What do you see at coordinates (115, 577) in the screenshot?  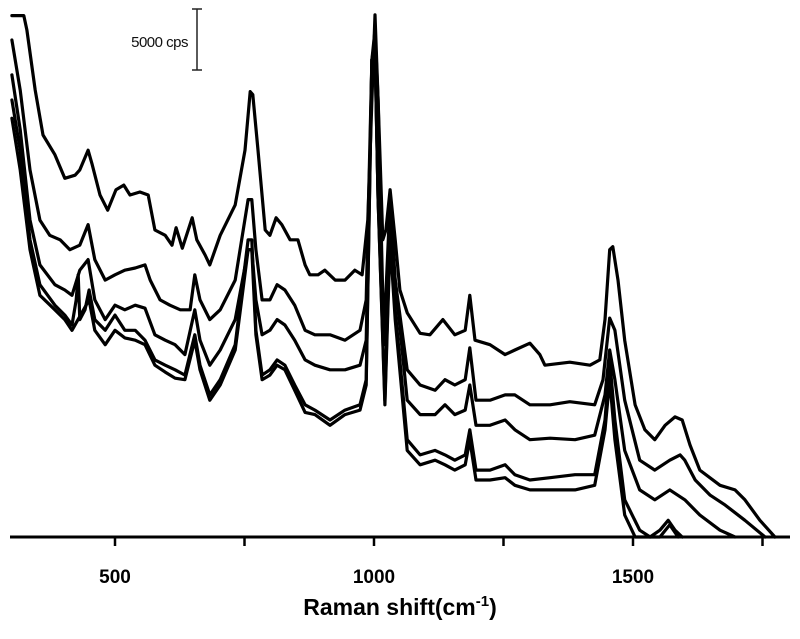 I see `x-tick-label: 500` at bounding box center [115, 577].